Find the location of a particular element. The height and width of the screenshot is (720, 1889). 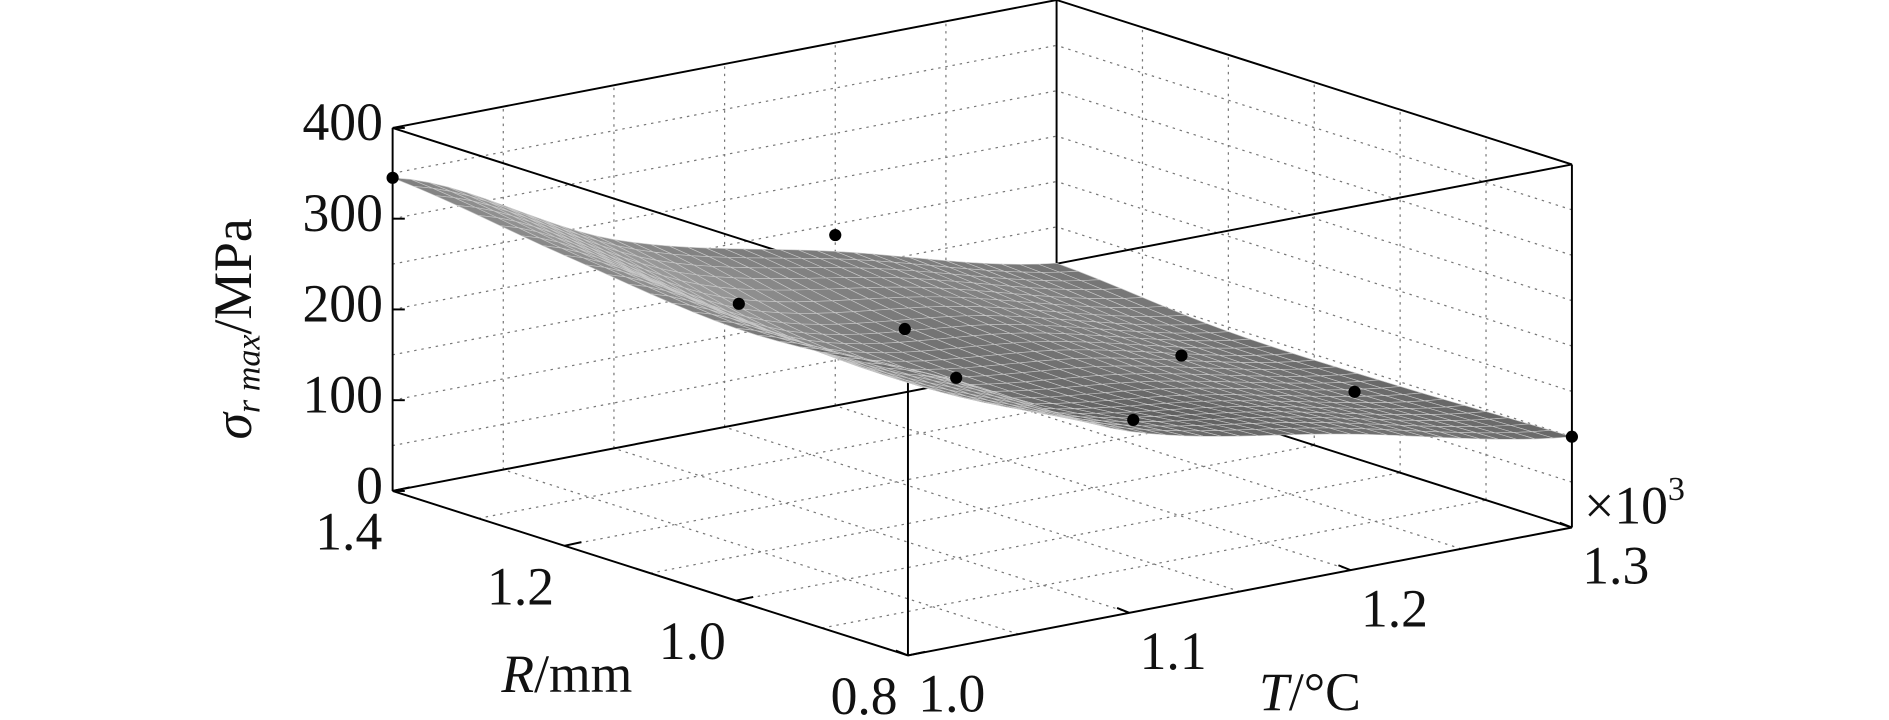

r-unit: /mm is located at coordinates (583, 674).